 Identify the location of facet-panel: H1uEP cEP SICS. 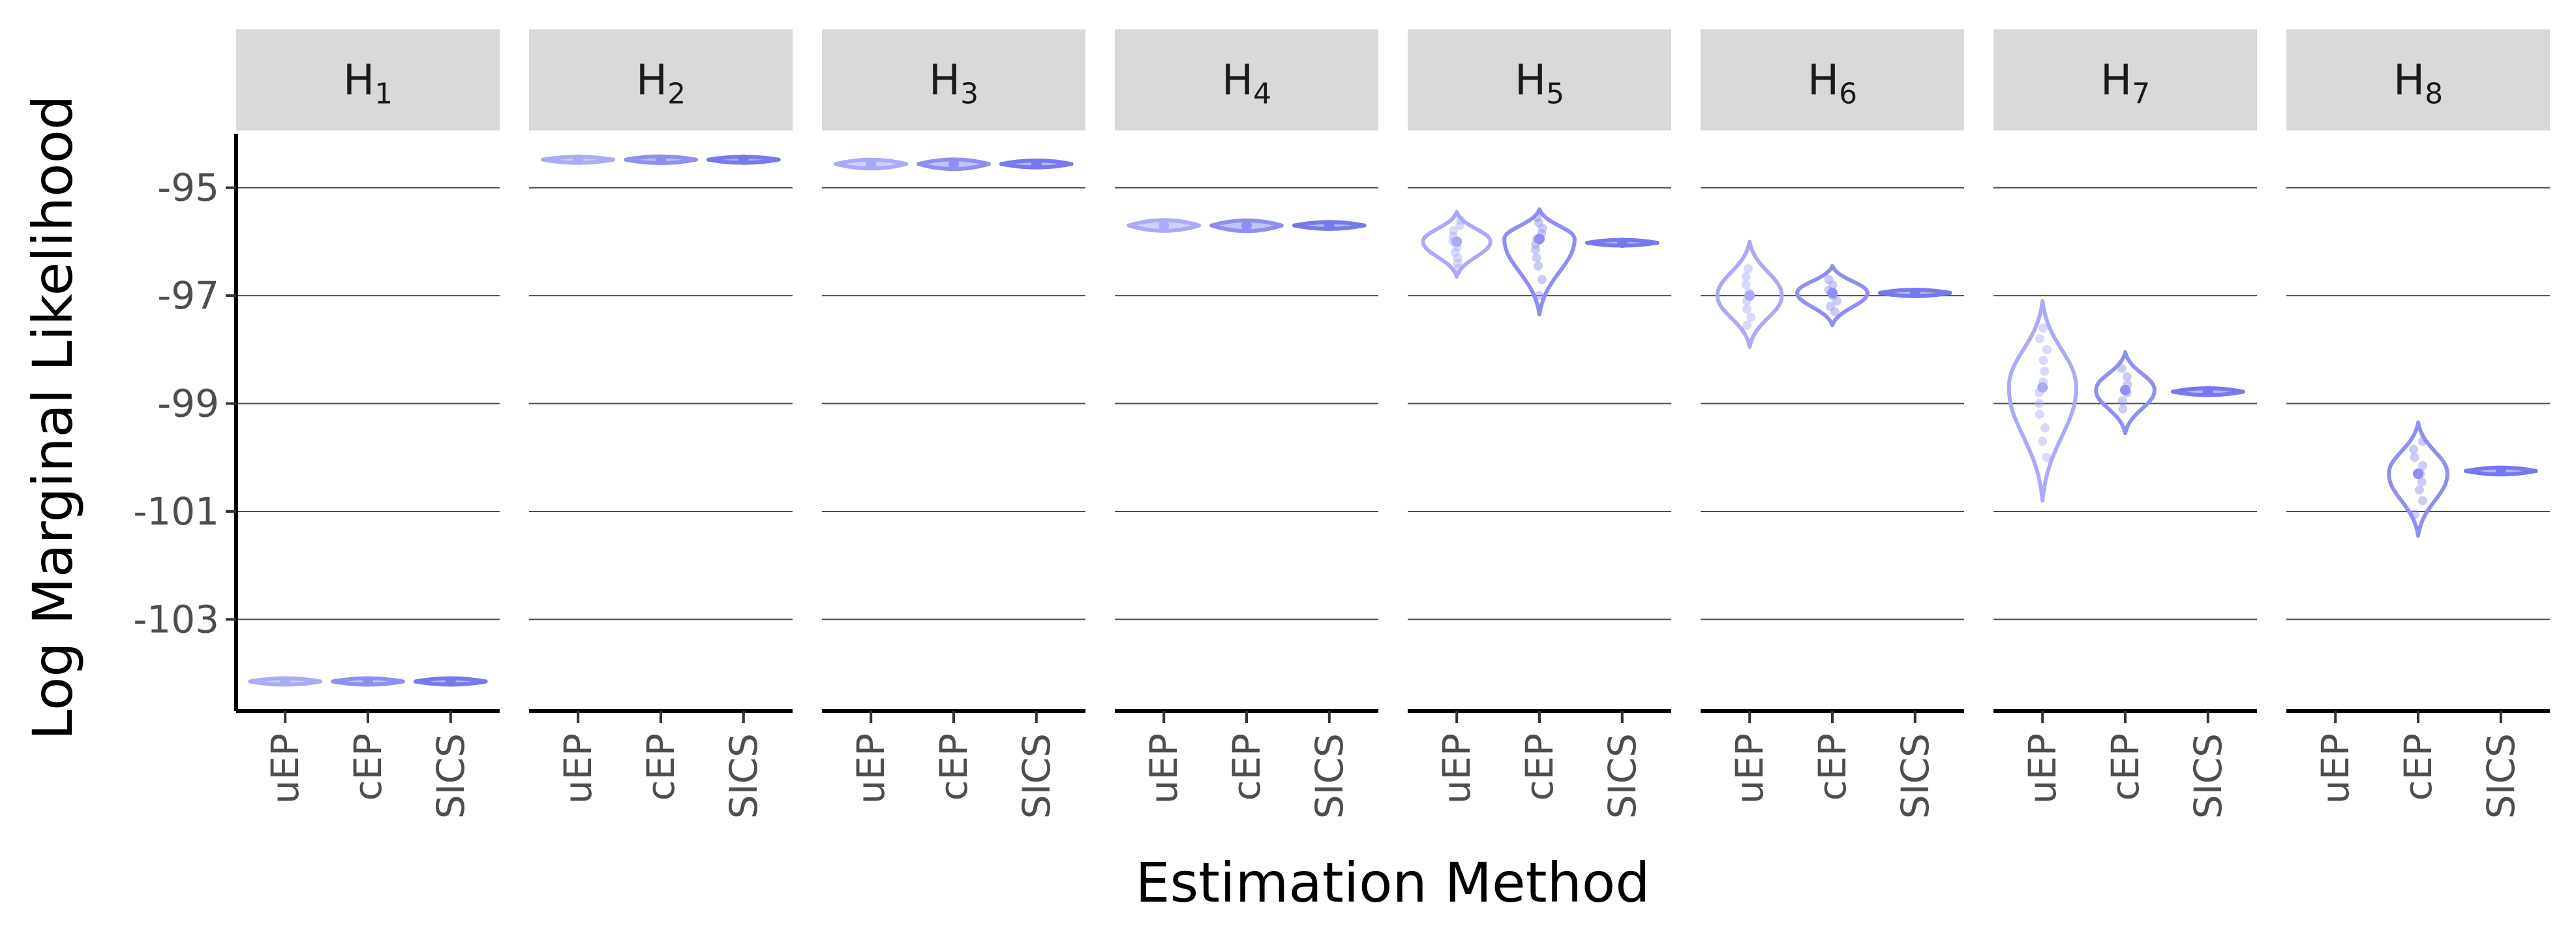
(368, 424).